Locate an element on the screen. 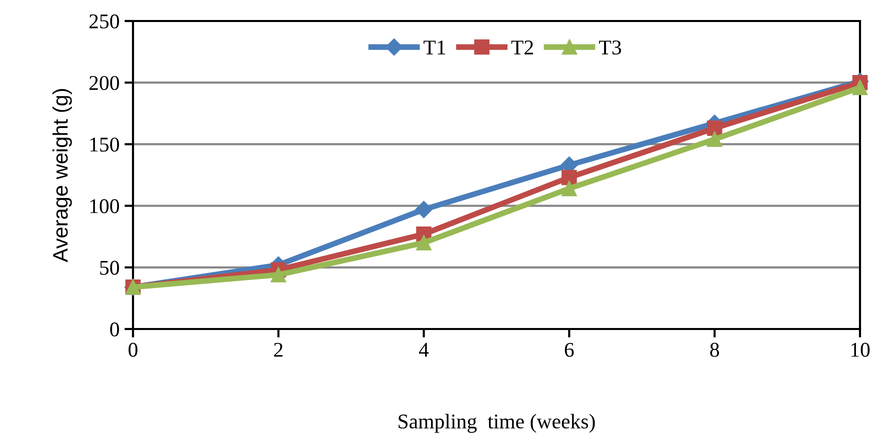 The height and width of the screenshot is (439, 877). y-tick-label: 0 is located at coordinates (115, 329).